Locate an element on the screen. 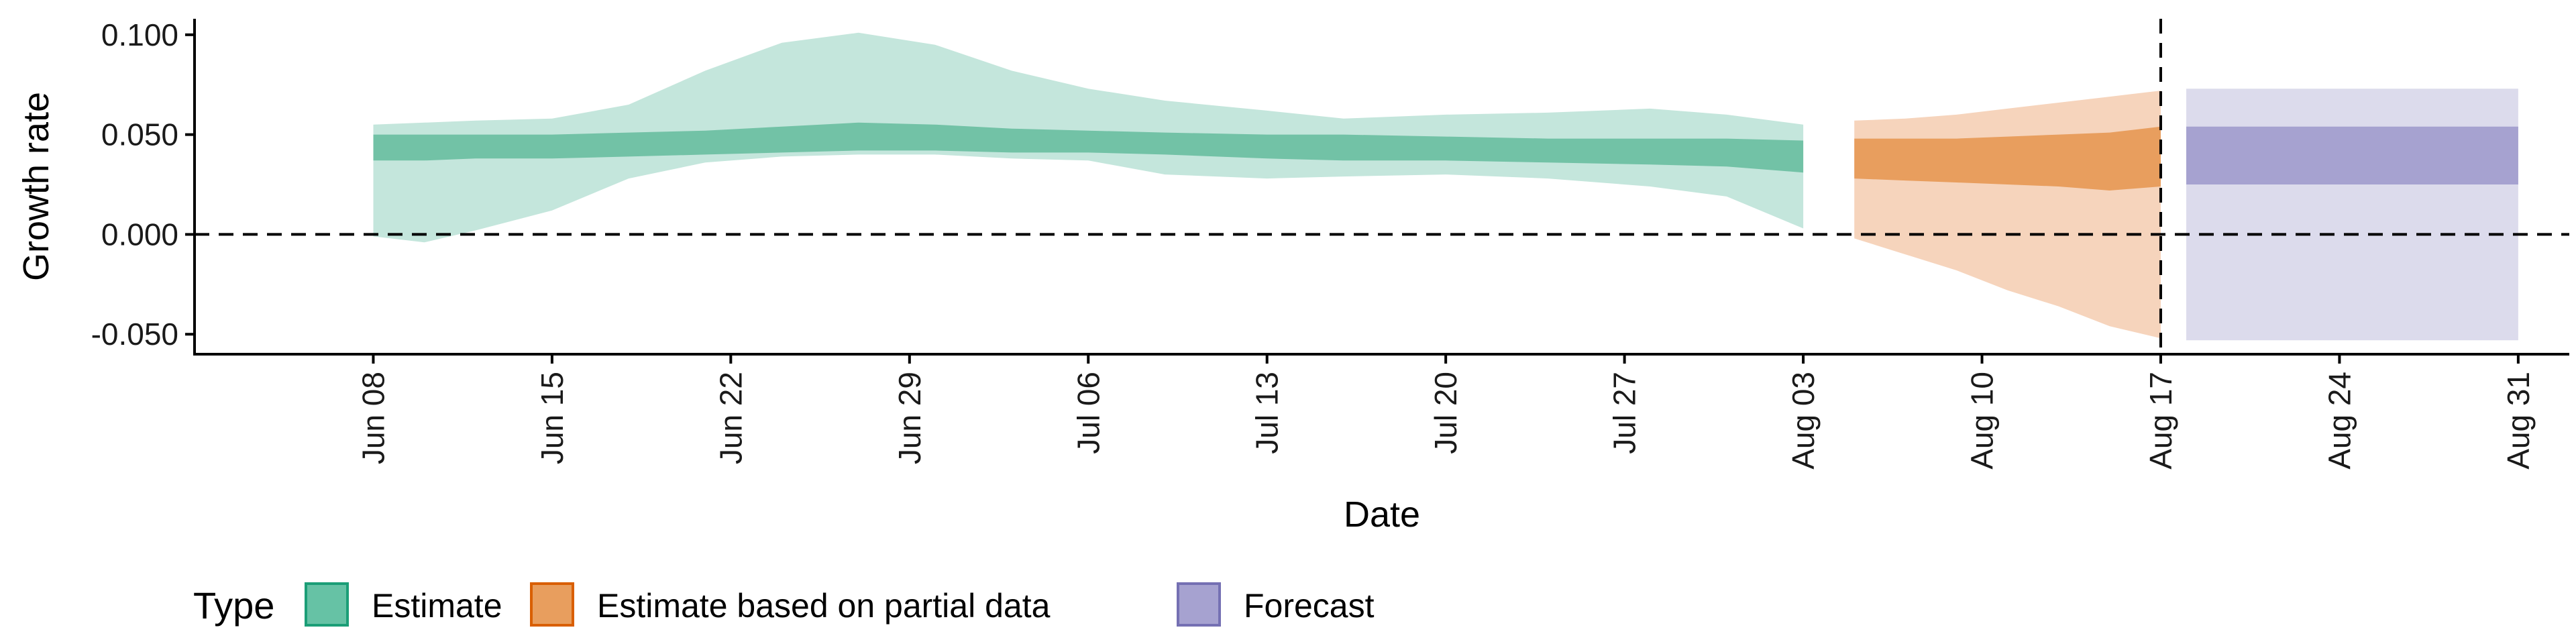 Image resolution: width=2576 pixels, height=644 pixels. x-tick-label: Aug 17 is located at coordinates (2160, 421).